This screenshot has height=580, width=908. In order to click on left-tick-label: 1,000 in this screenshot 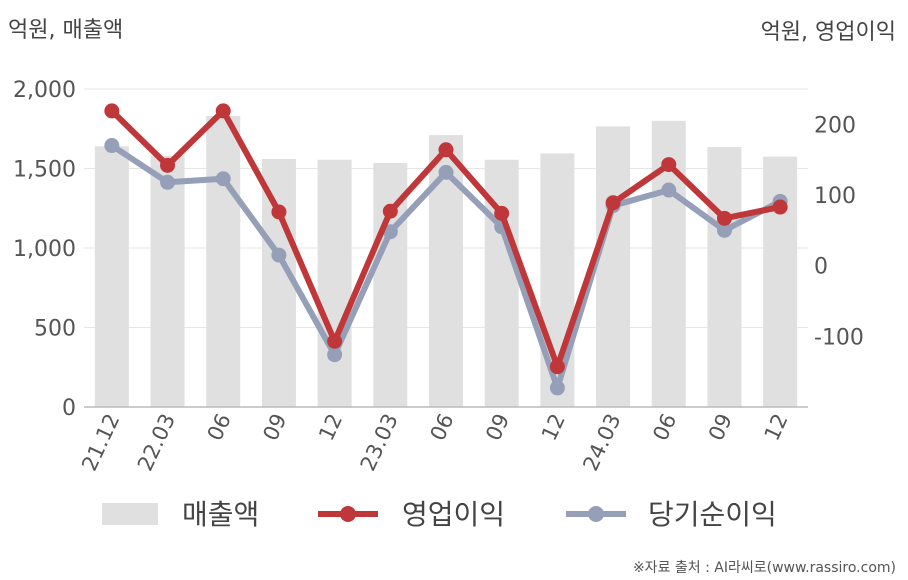, I will do `click(44, 249)`.